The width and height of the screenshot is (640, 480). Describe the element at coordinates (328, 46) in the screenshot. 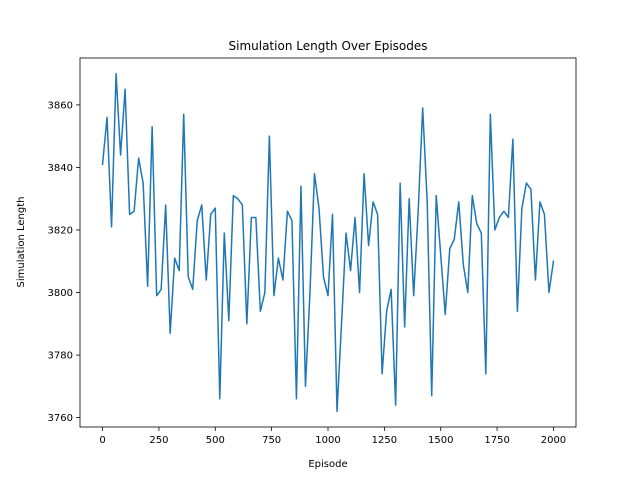

I see `chart-title: Simulation Length Over Episodes` at that location.